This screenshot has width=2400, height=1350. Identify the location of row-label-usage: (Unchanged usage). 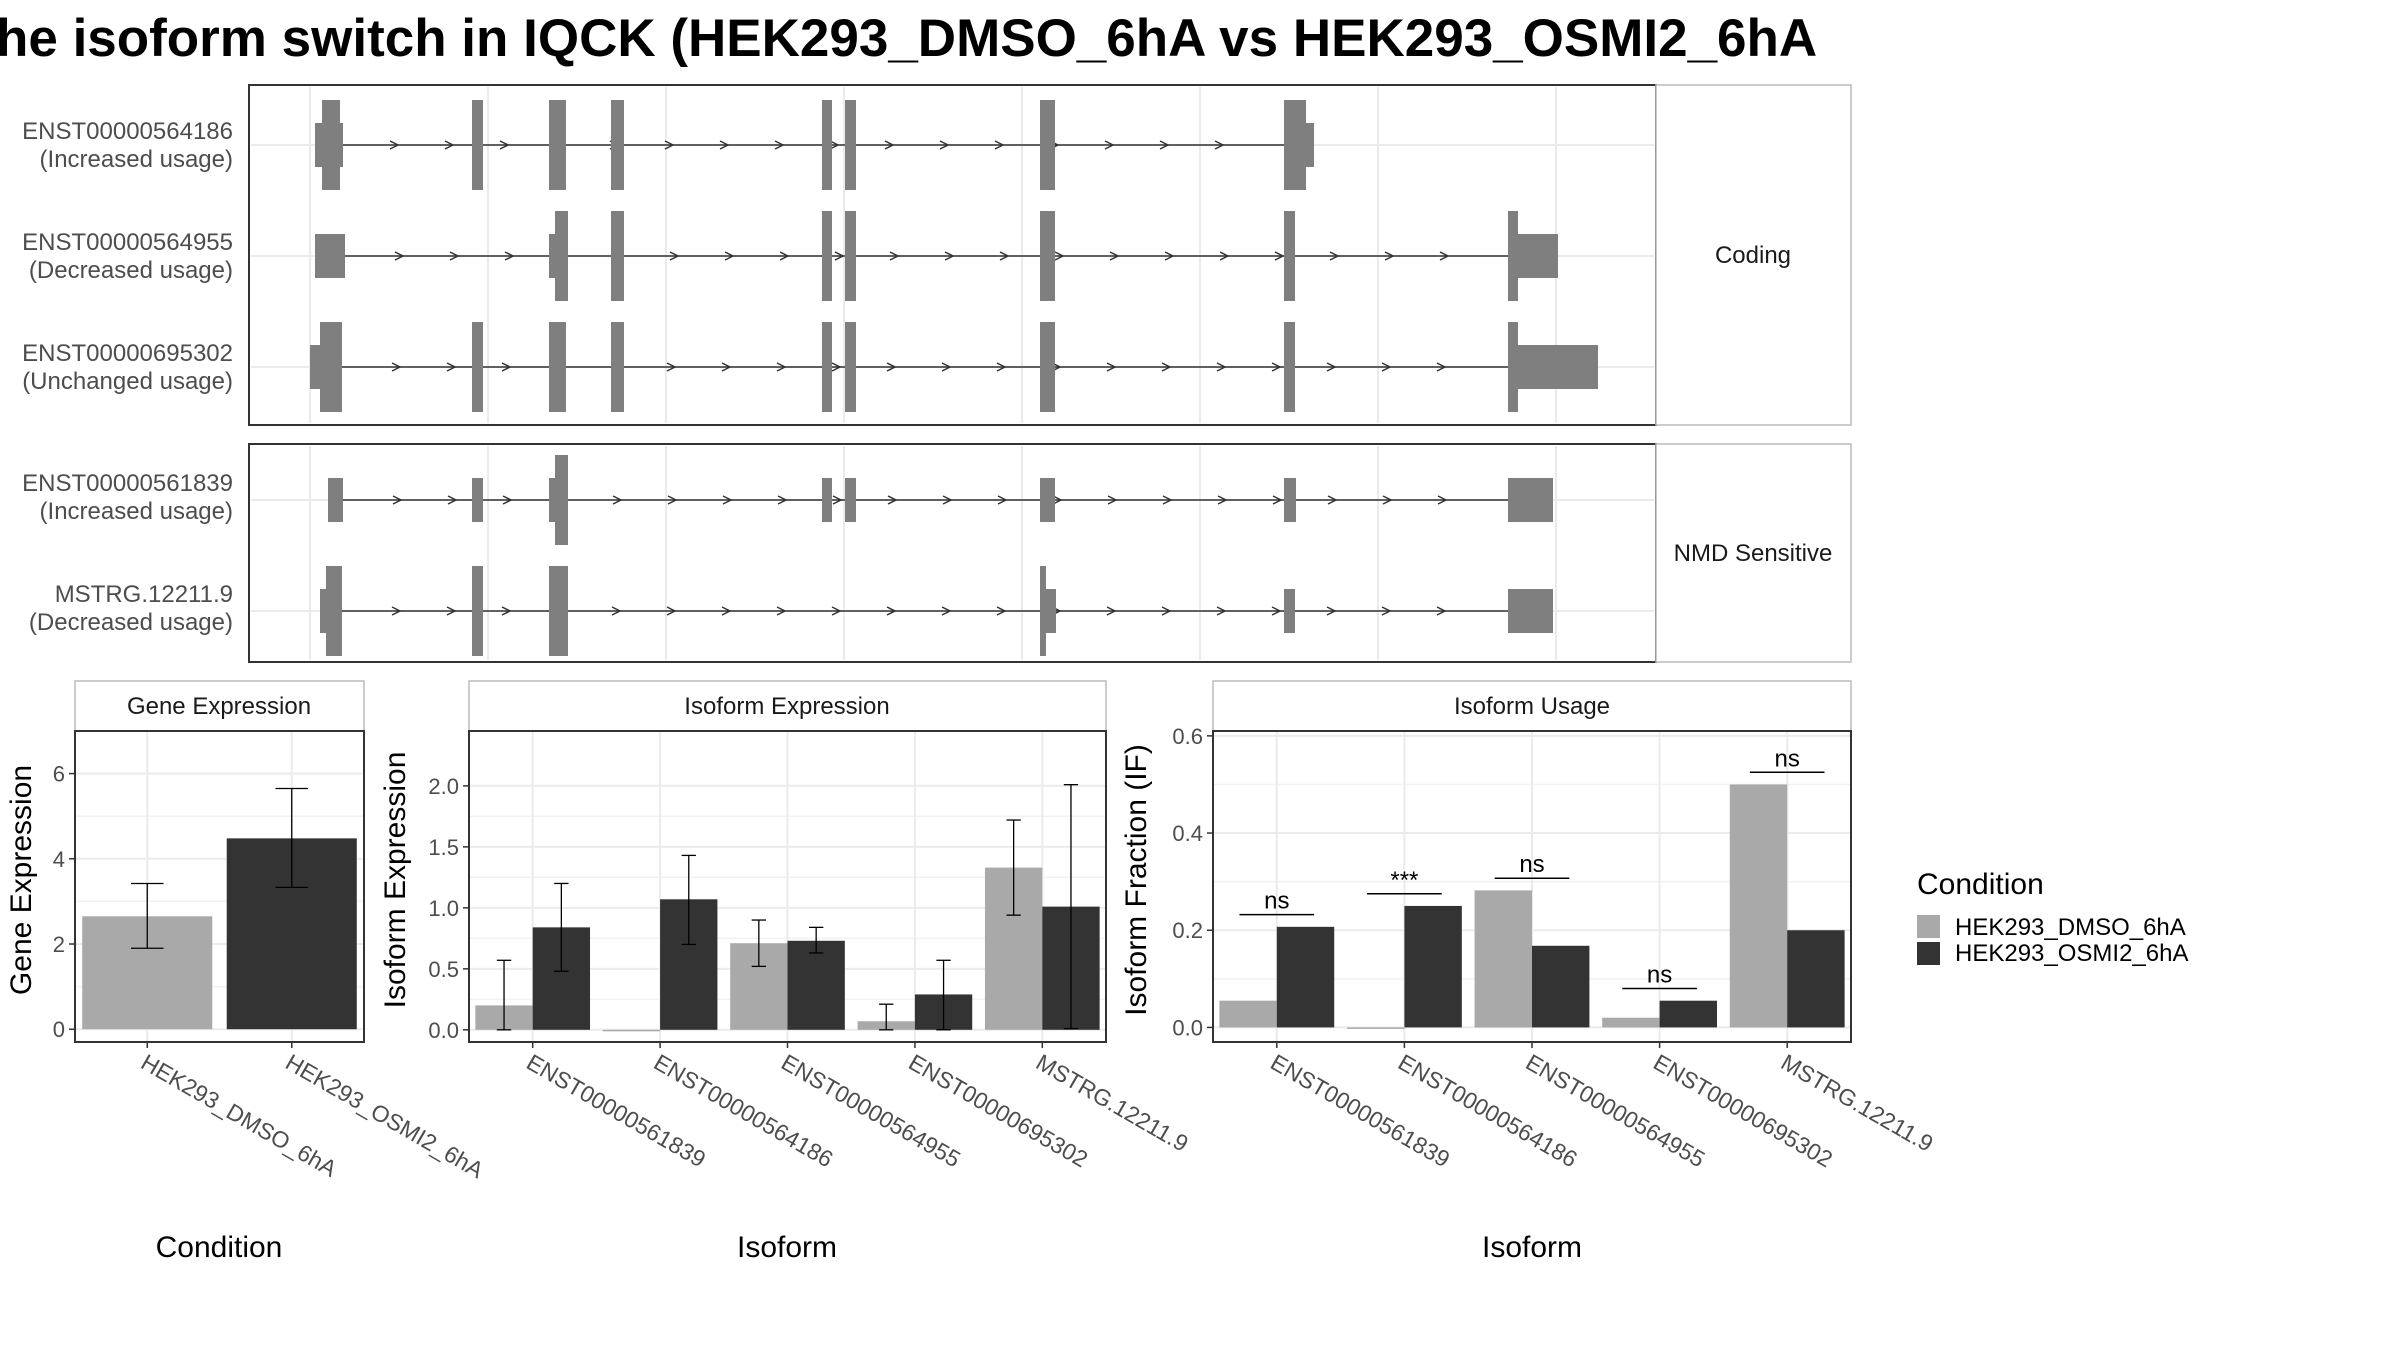
(127, 381).